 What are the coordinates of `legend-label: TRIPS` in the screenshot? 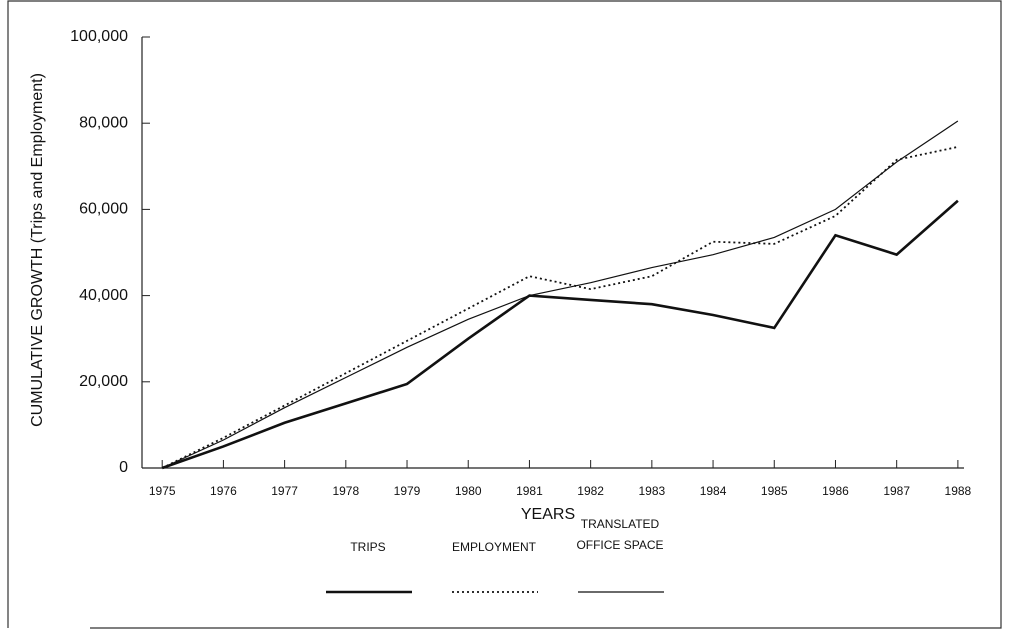 It's located at (367, 547).